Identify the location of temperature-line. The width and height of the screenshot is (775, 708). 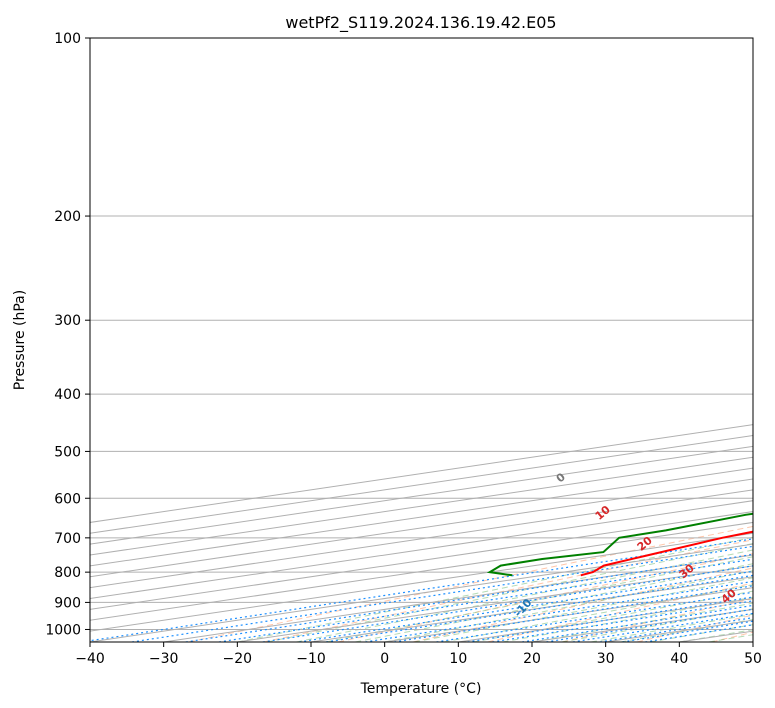
(666, 553).